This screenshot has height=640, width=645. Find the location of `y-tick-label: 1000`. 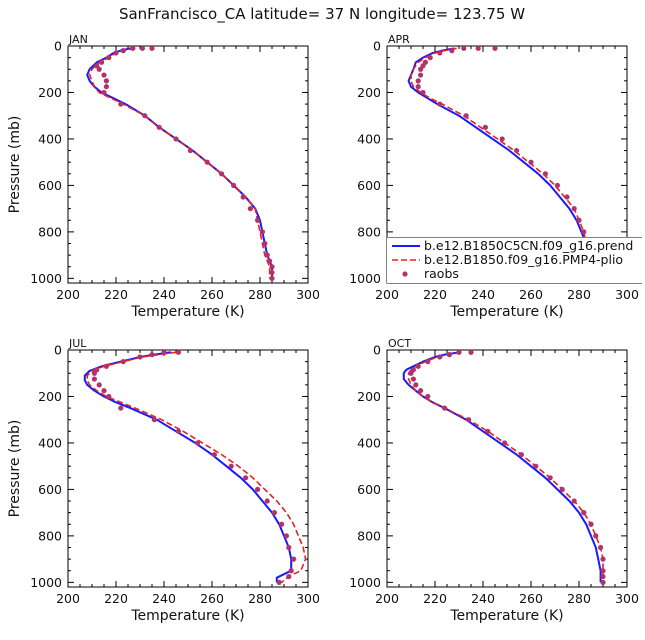

y-tick-label: 1000 is located at coordinates (365, 582).